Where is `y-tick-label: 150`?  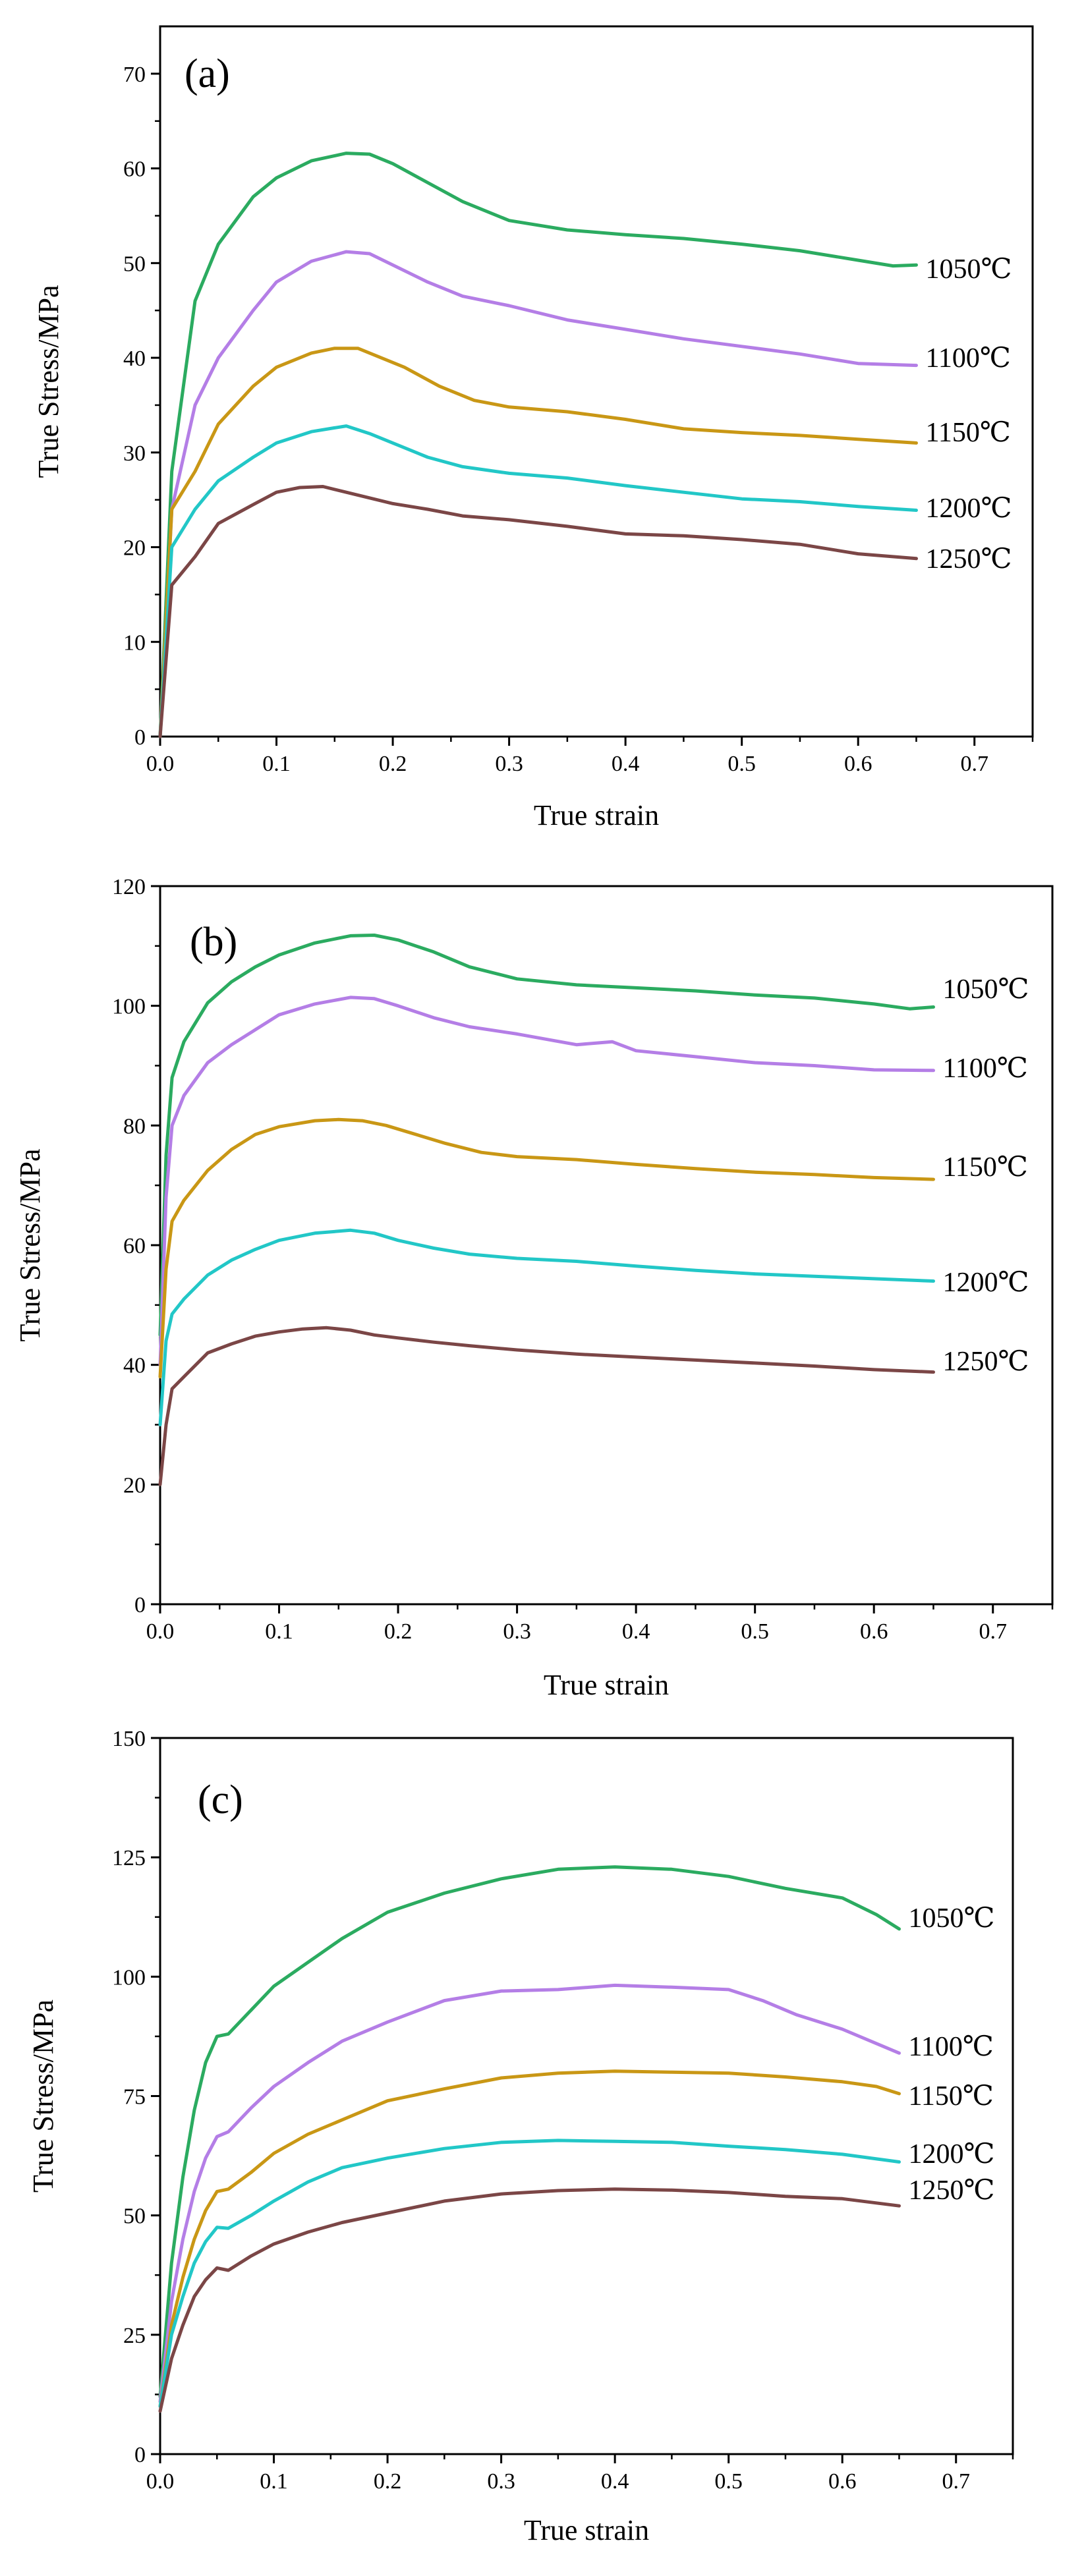
y-tick-label: 150 is located at coordinates (129, 1739).